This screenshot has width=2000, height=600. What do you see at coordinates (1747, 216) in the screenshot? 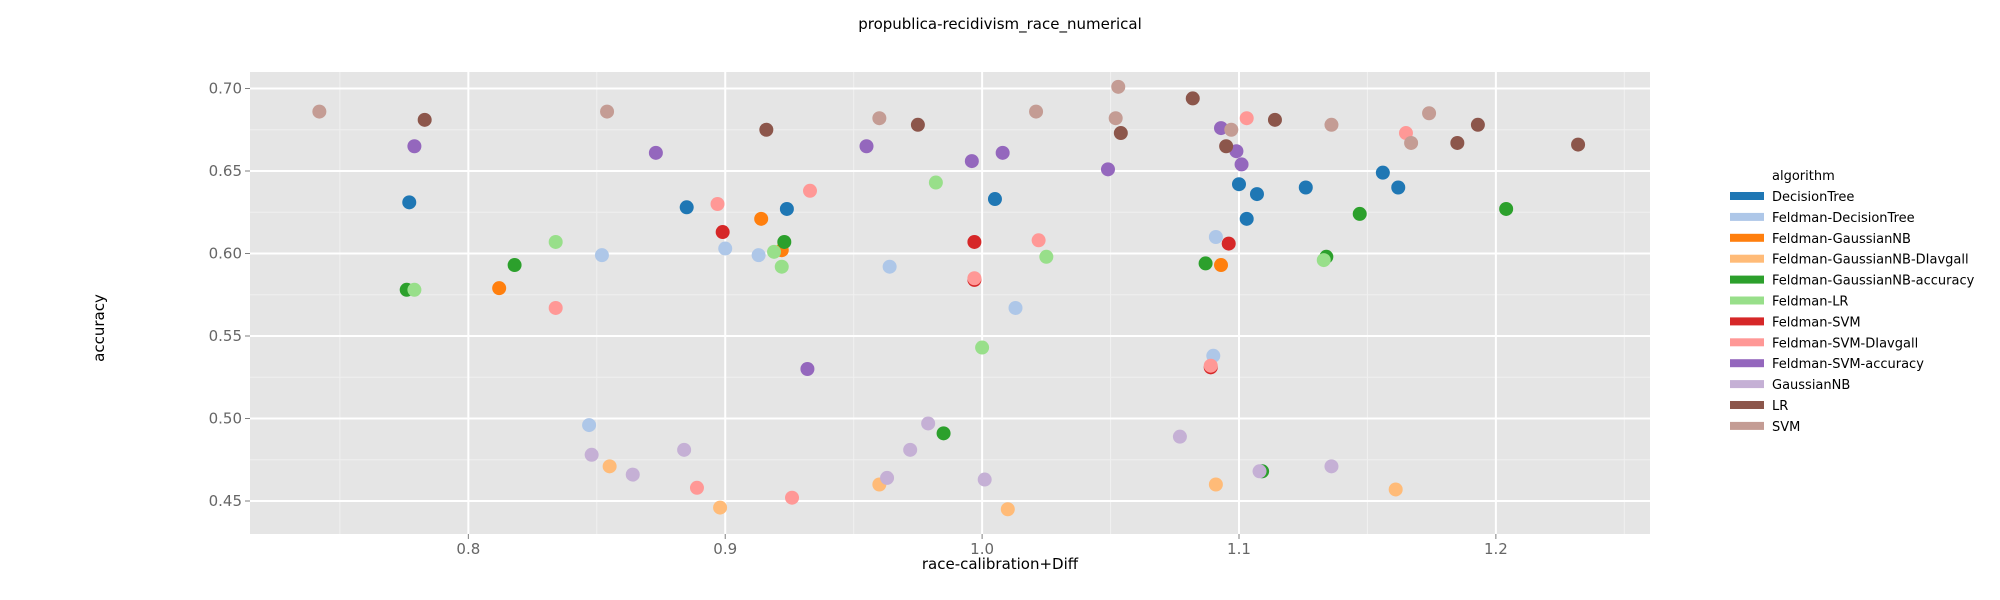
I see `legend-swatch-feldman-decisiontree` at bounding box center [1747, 216].